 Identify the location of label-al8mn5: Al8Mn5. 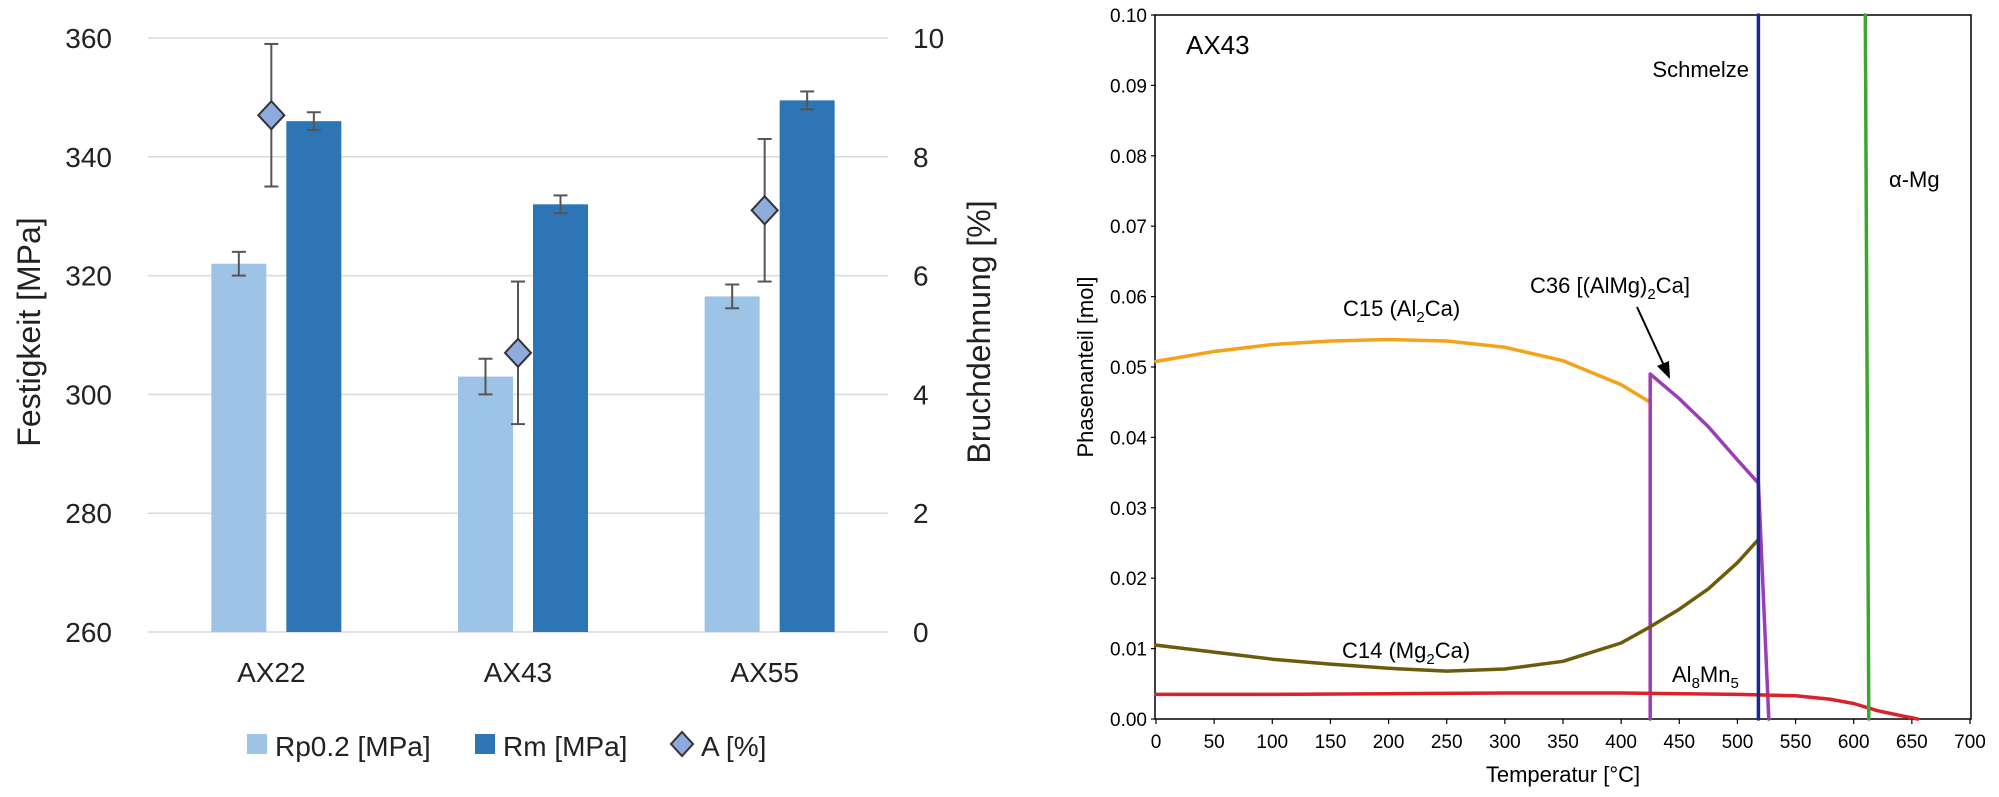
(1705, 677).